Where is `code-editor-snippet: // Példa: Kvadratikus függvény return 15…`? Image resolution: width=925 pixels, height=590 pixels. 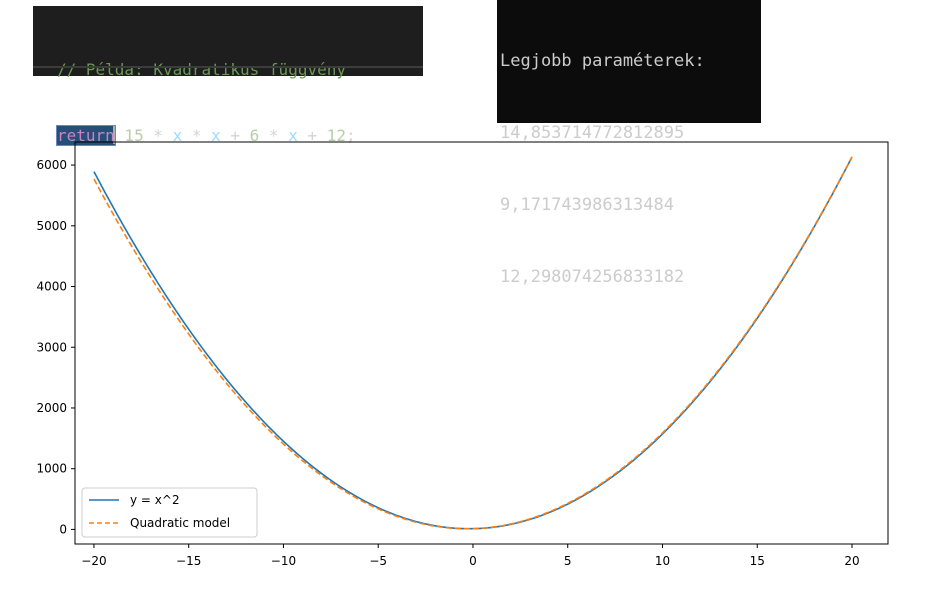
code-editor-snippet: // Példa: Kvadratikus függvény return 15… is located at coordinates (228, 76).